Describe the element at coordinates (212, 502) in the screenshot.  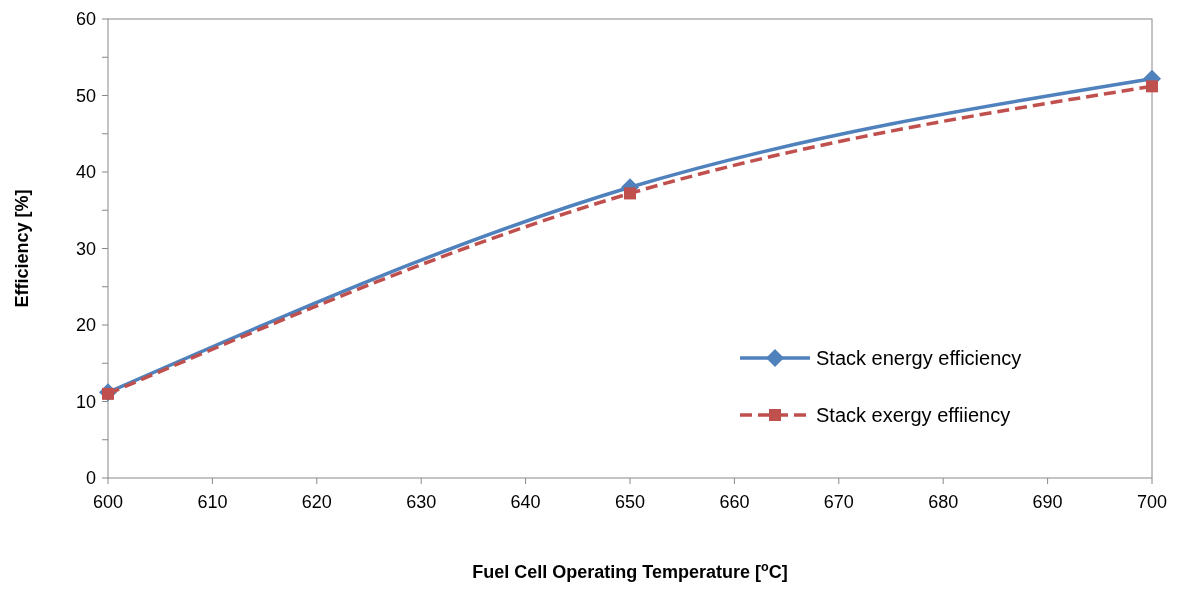
I see `x-tick-label: 610` at that location.